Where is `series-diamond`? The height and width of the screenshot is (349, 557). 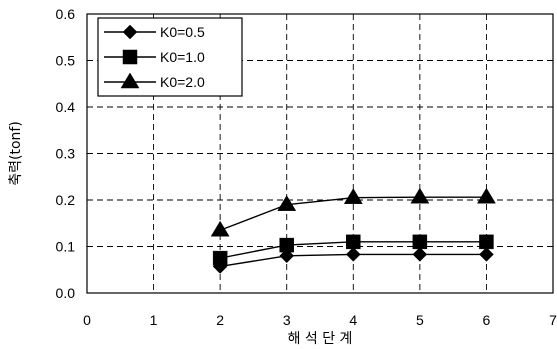
series-diamond is located at coordinates (353, 260).